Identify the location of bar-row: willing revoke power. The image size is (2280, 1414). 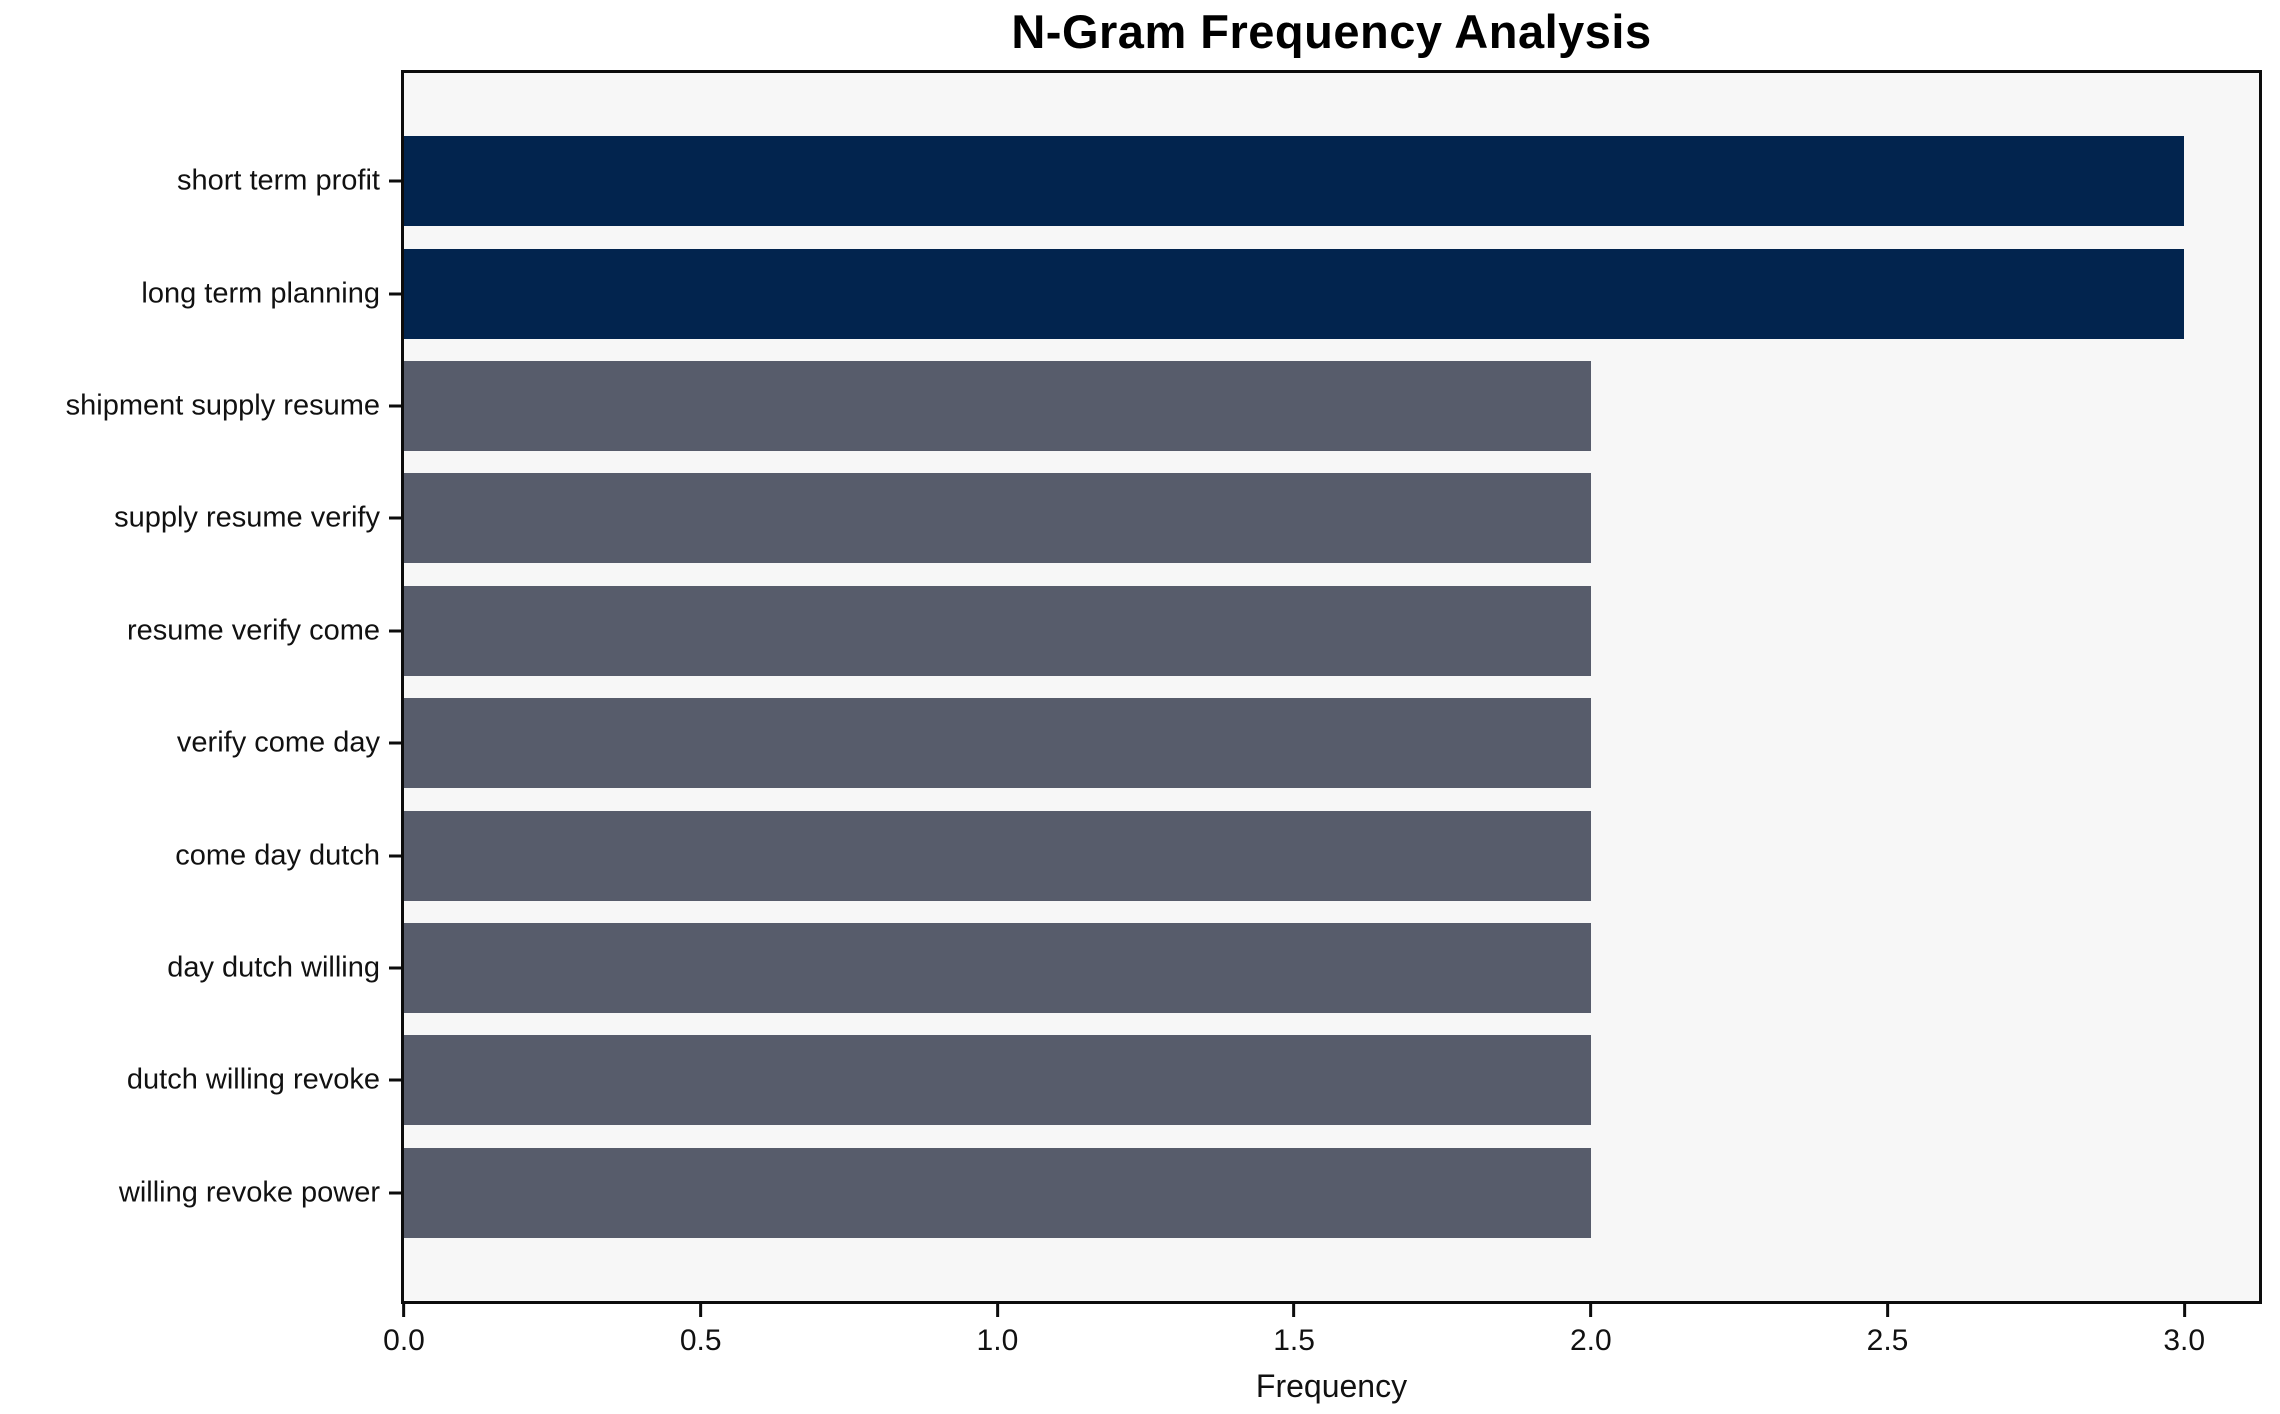
(1189, 1193).